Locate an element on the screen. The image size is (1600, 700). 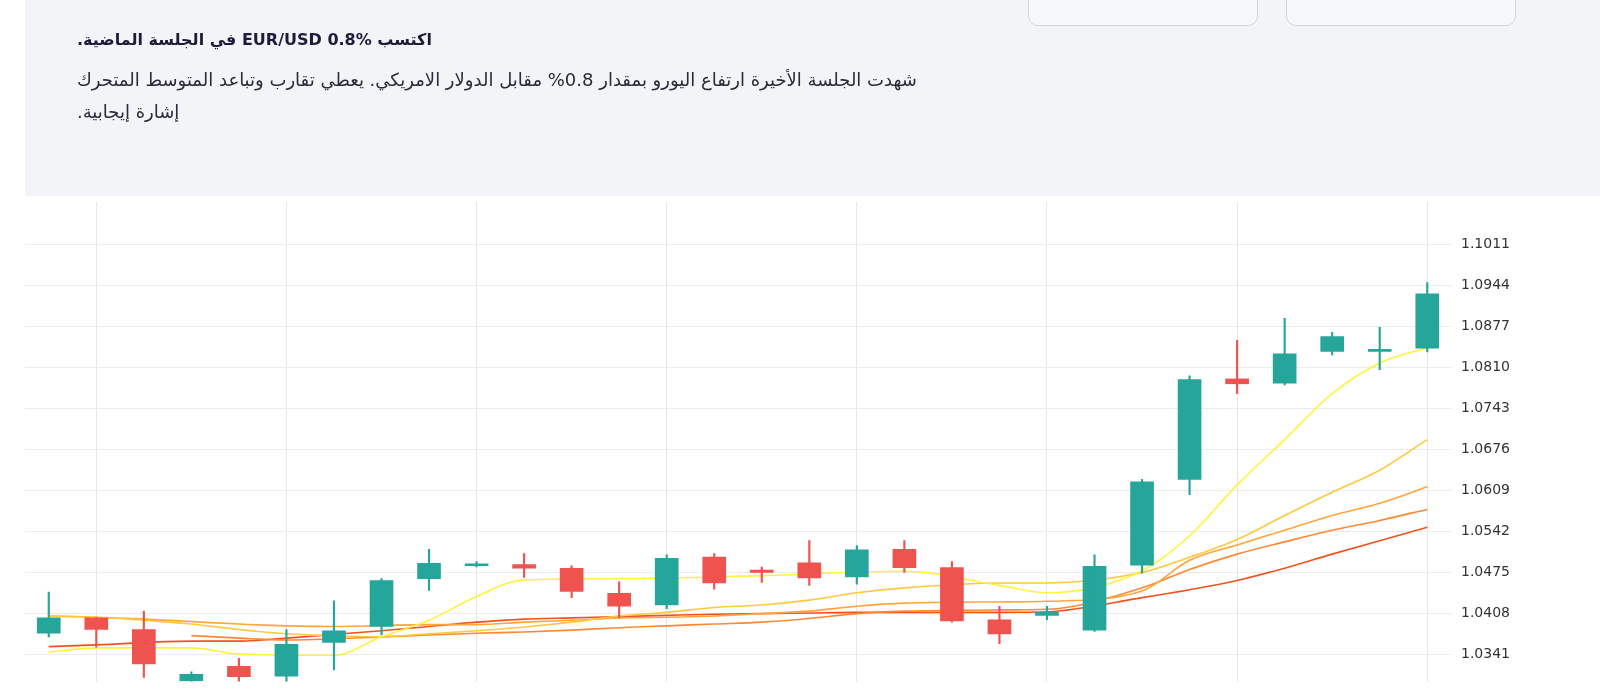
y-tick-label: 1.0475 is located at coordinates (1486, 571).